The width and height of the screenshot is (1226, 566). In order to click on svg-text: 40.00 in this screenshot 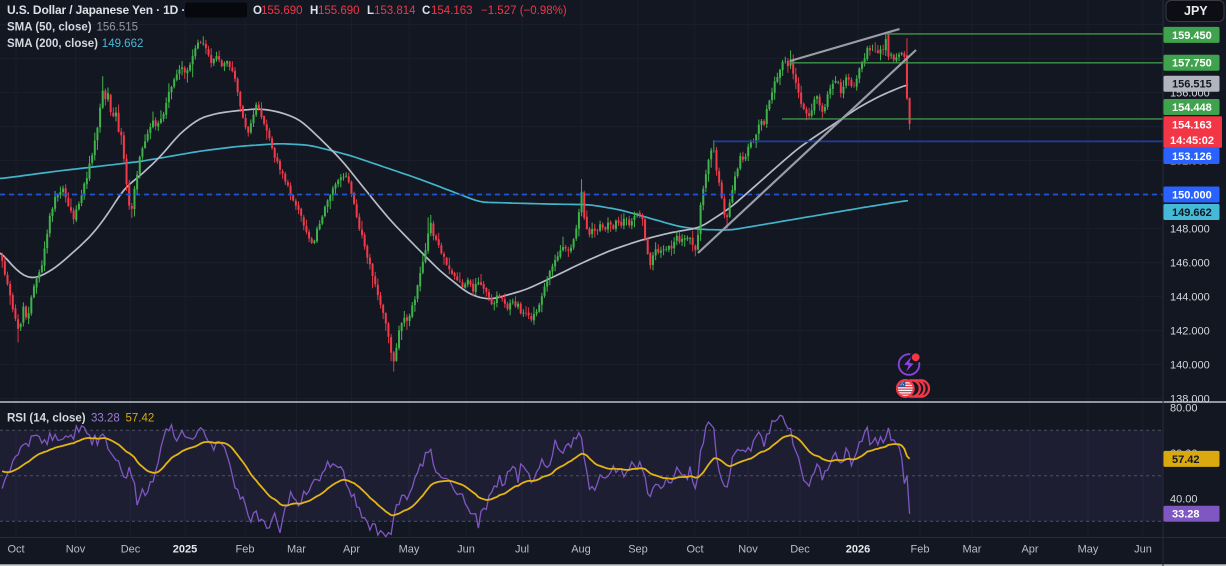, I will do `click(1184, 499)`.